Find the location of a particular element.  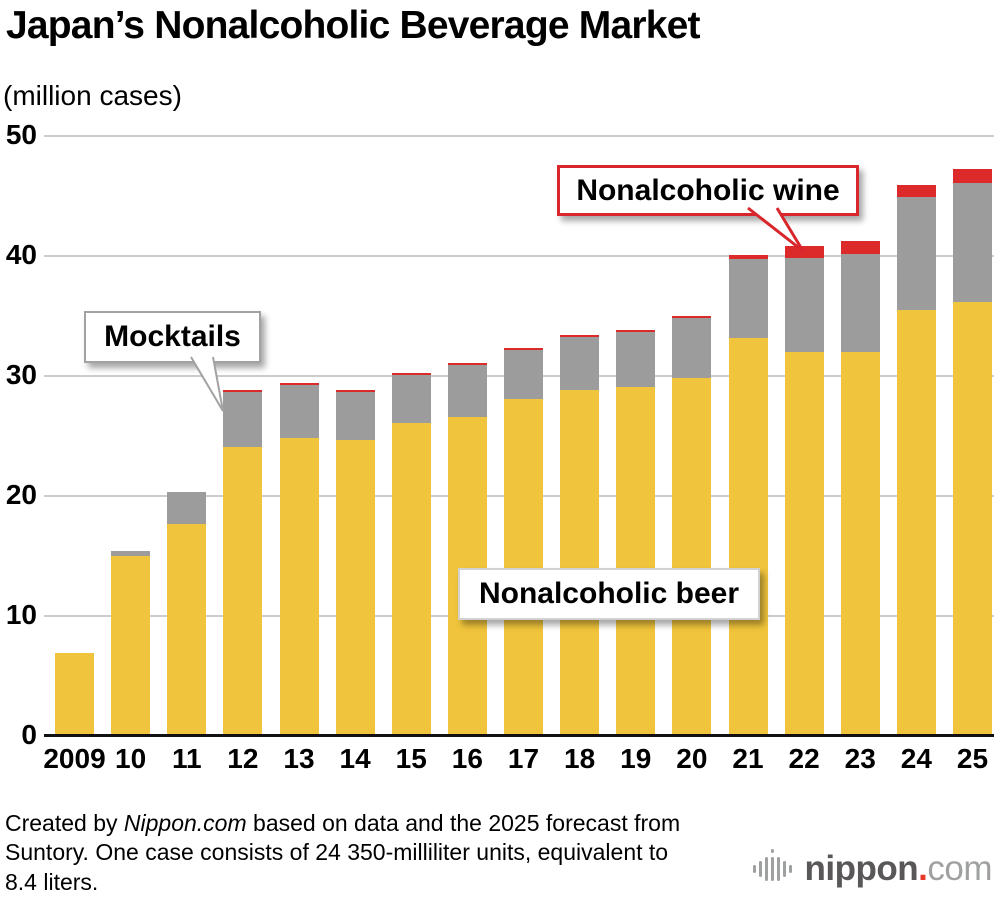

bar-10-segment-nonalcoholic-beer is located at coordinates (131, 646).